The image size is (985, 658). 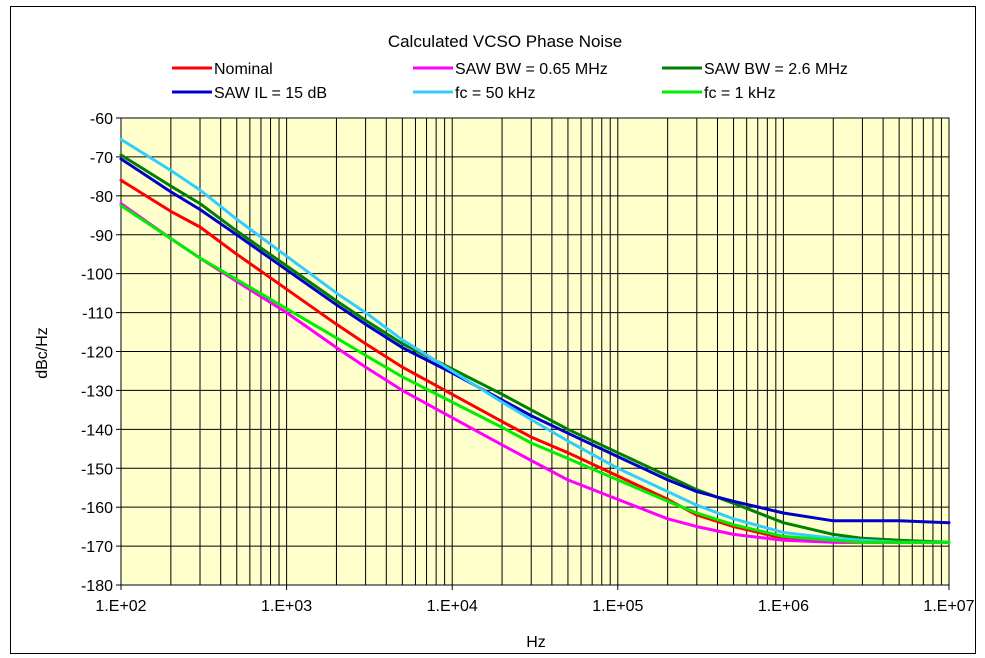 What do you see at coordinates (97, 314) in the screenshot?
I see `y-tick-label: -110` at bounding box center [97, 314].